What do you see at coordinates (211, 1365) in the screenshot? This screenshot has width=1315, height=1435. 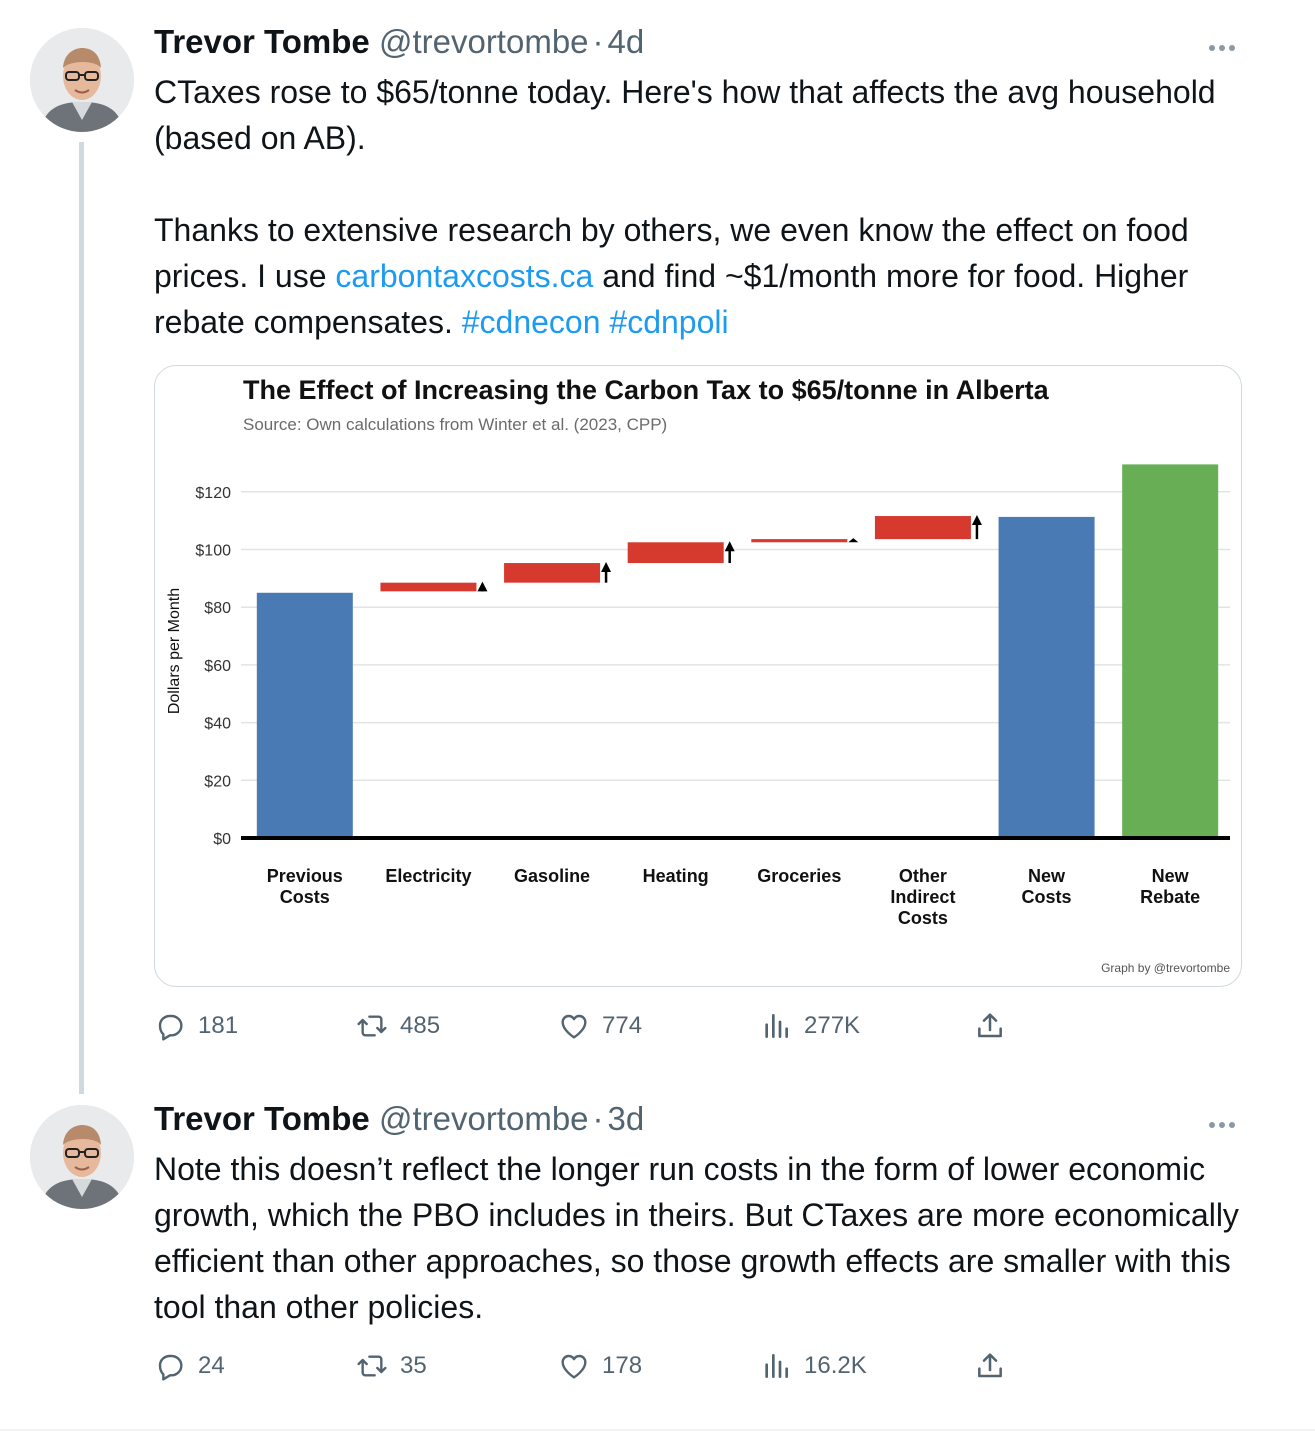 I see `reply-count: 24` at bounding box center [211, 1365].